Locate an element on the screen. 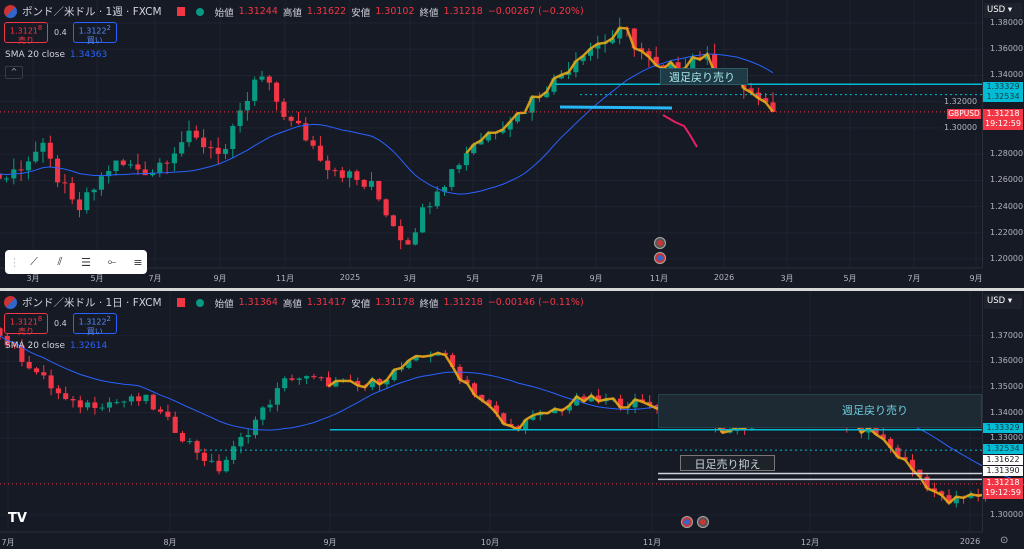 This screenshot has width=1024, height=549. trend-line-icon: ⟋ is located at coordinates (34, 261).